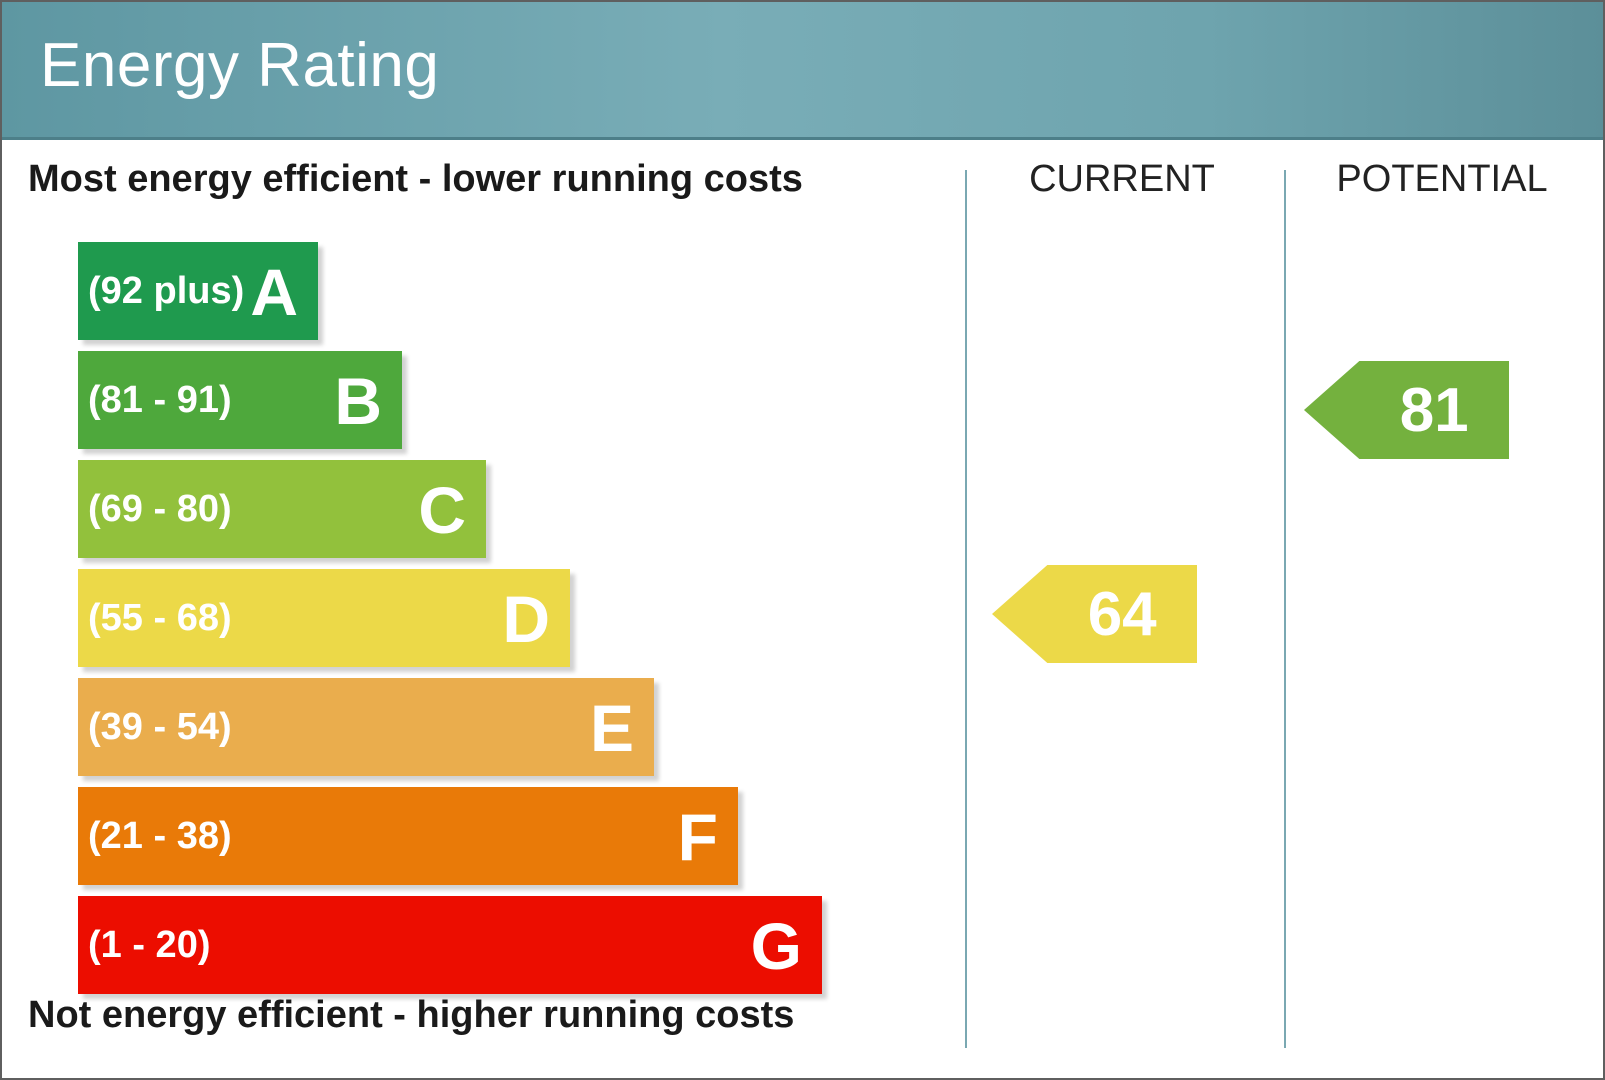 This screenshot has width=1605, height=1080. I want to click on band-letter: C, so click(442, 510).